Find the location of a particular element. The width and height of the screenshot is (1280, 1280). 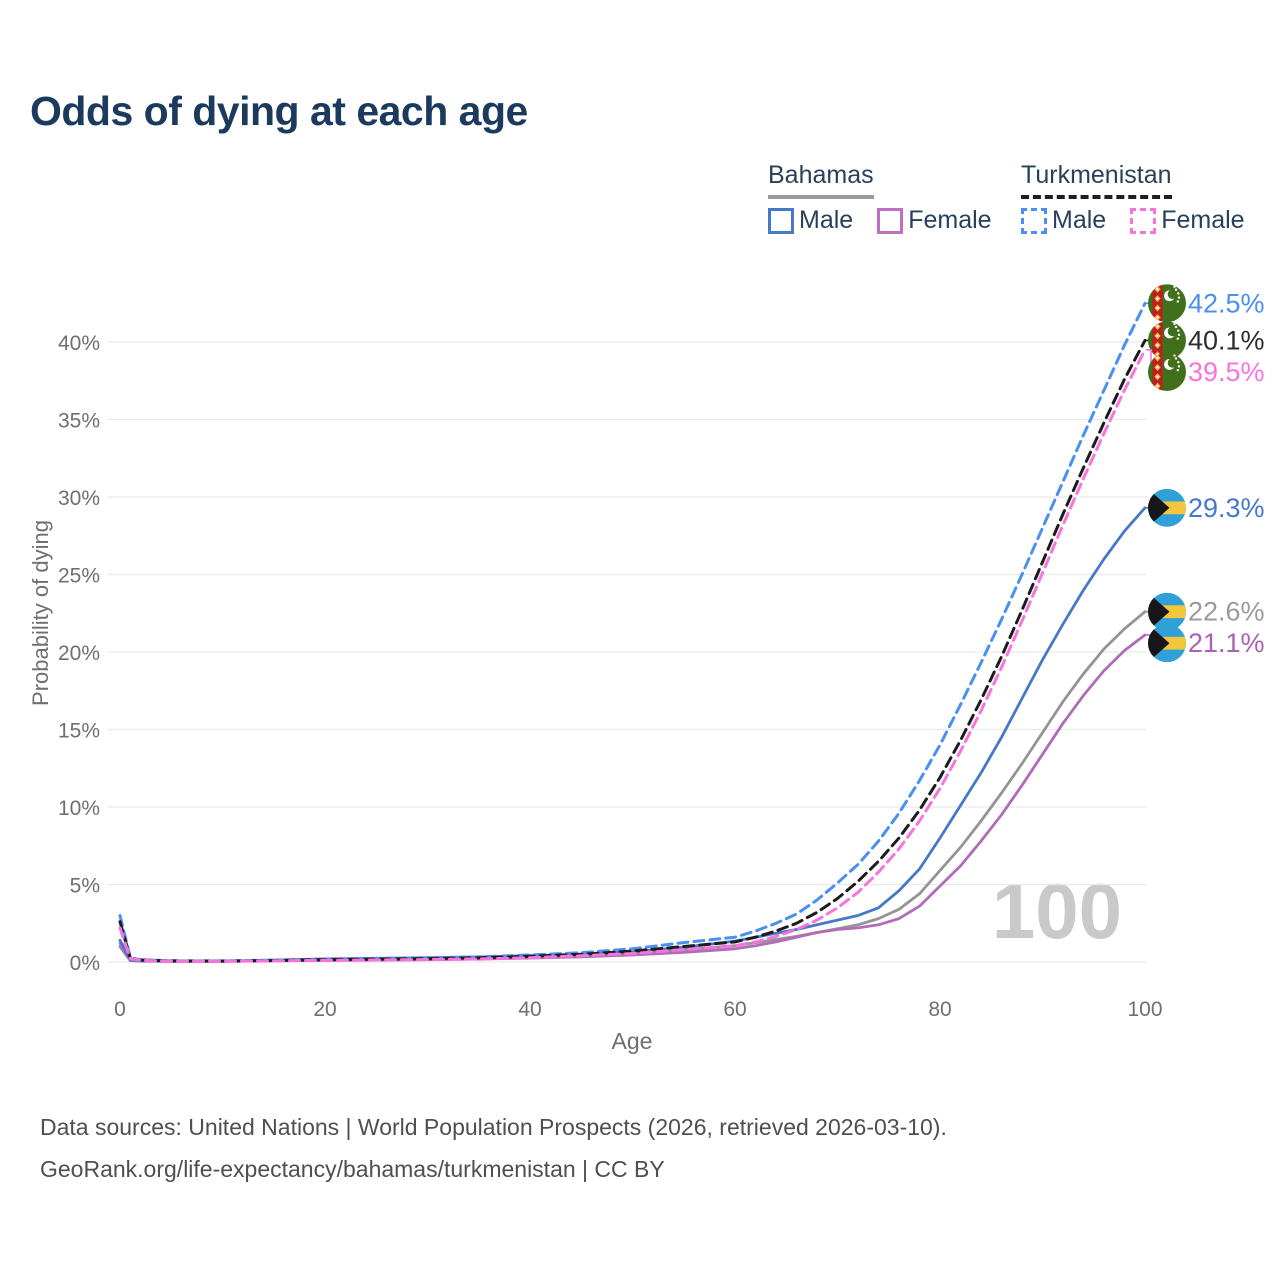

legend-items-bahamas: Male Female is located at coordinates (880, 220).